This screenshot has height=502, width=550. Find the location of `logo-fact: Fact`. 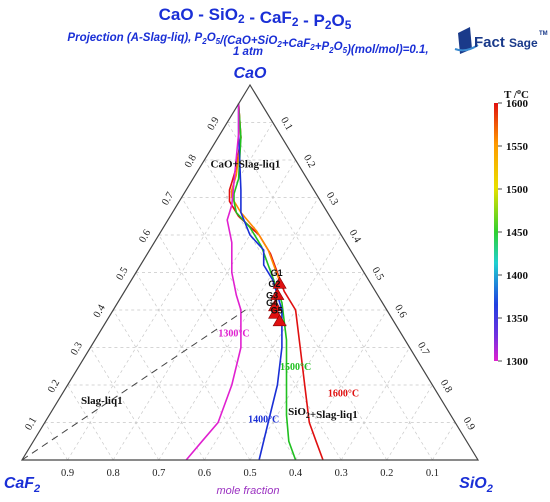

logo-fact: Fact is located at coordinates (489, 42).